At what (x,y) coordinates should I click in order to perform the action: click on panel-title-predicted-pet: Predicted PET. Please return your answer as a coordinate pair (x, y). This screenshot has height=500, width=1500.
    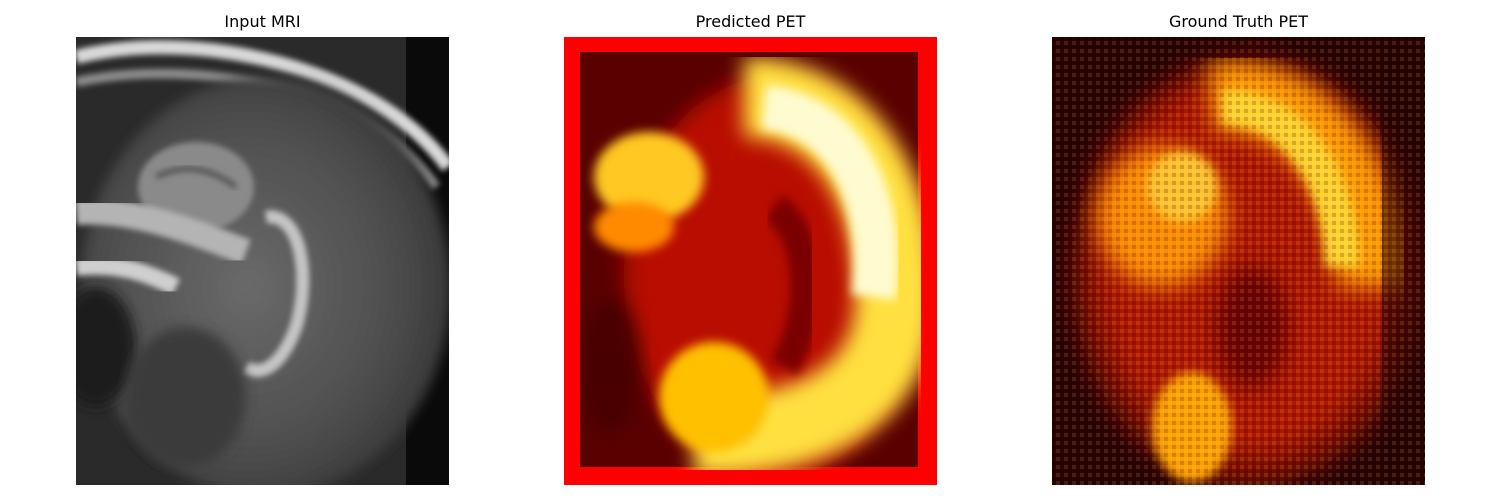
    Looking at the image, I should click on (750, 21).